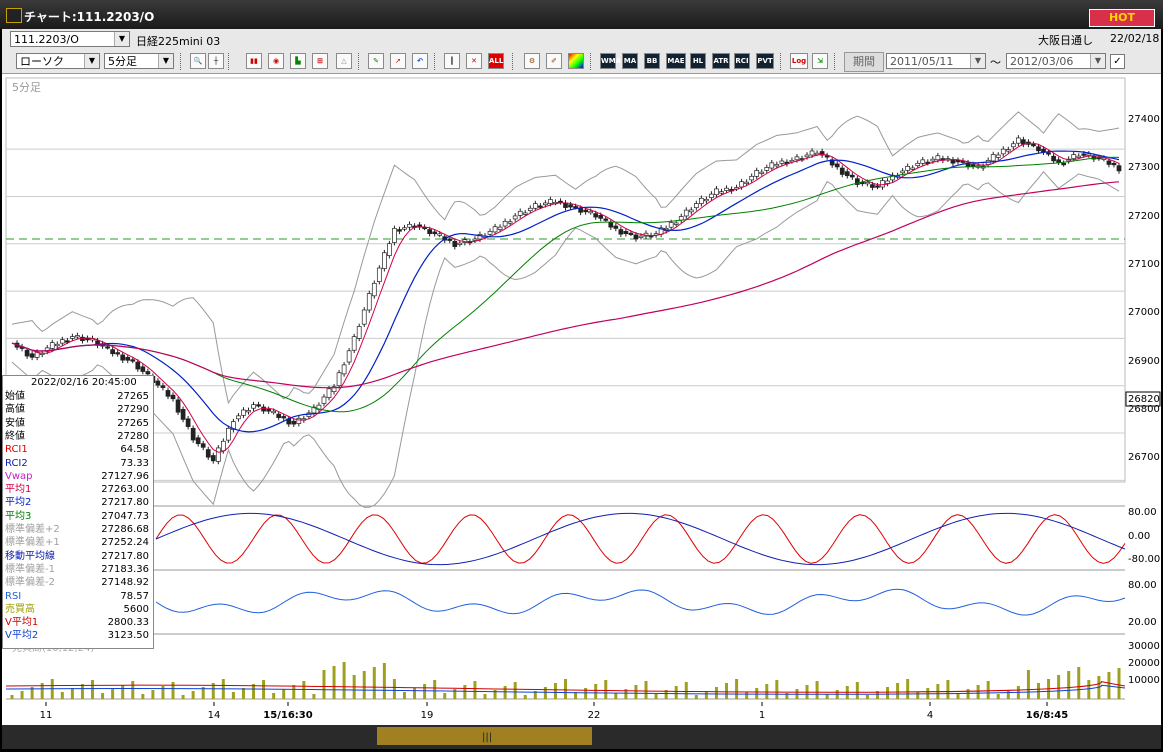 This screenshot has width=1163, height=752. Describe the element at coordinates (1144, 216) in the screenshot. I see `price-axis-label: 27200` at that location.